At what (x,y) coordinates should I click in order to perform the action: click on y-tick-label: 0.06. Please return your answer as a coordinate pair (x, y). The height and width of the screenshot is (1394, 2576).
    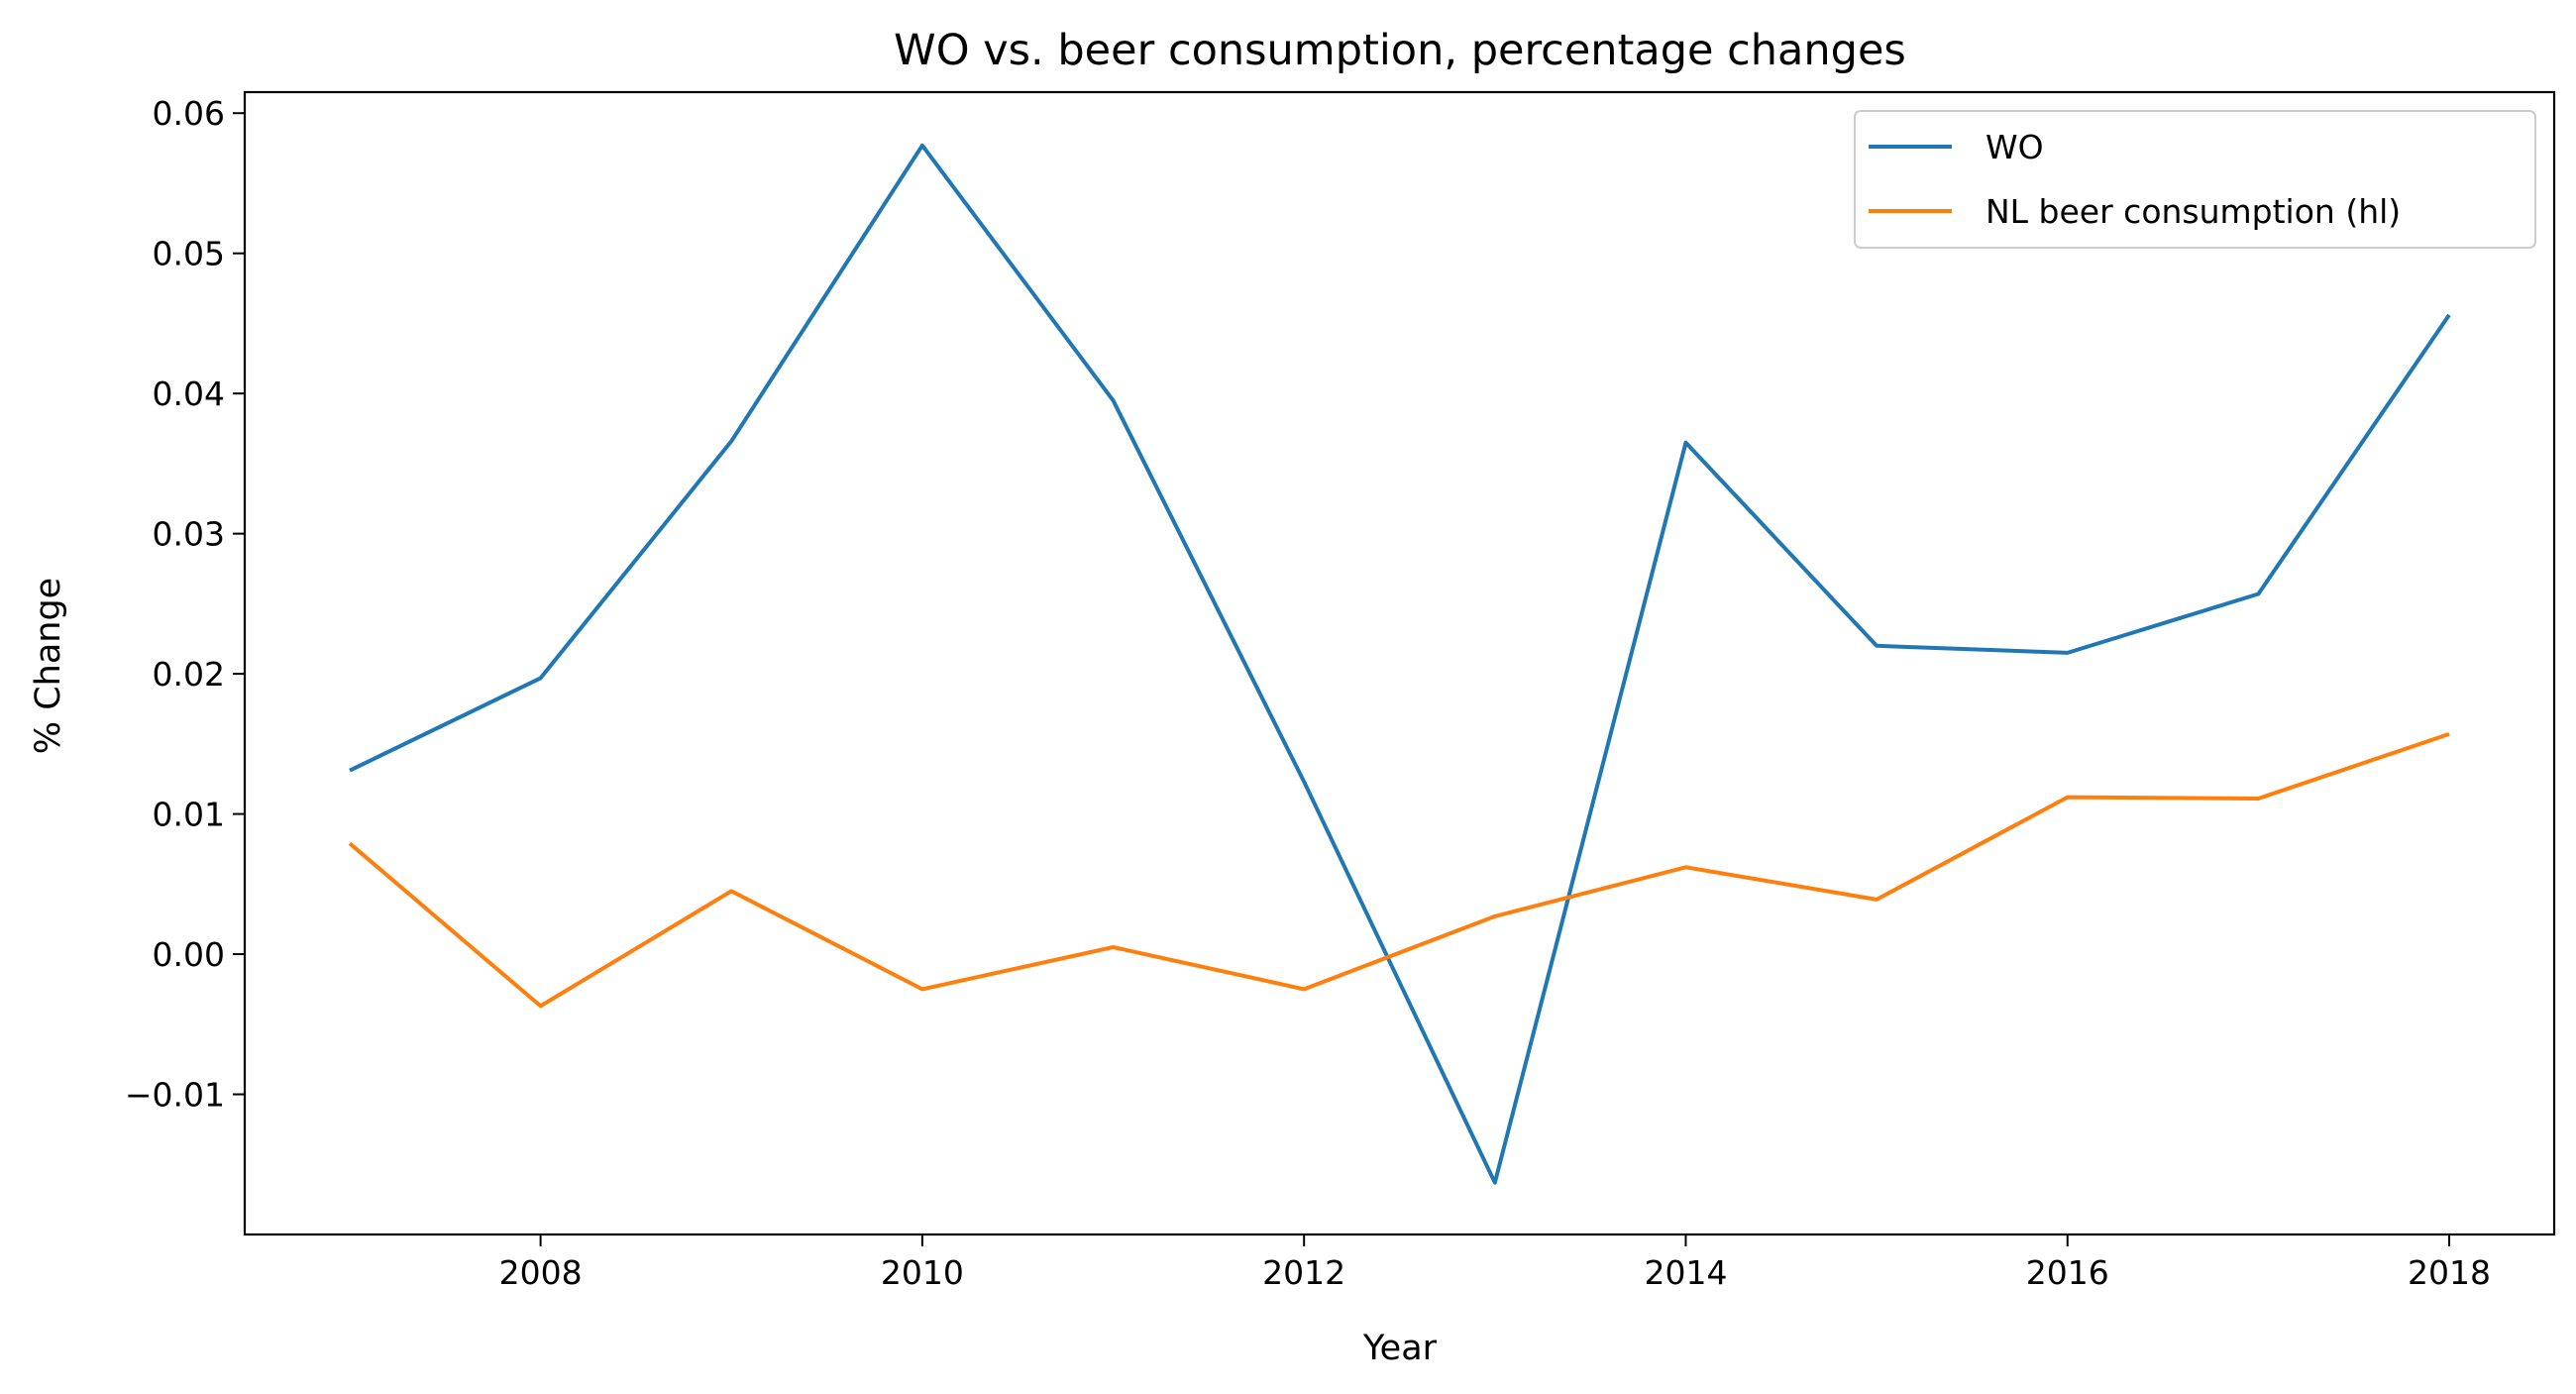
    Looking at the image, I should click on (189, 113).